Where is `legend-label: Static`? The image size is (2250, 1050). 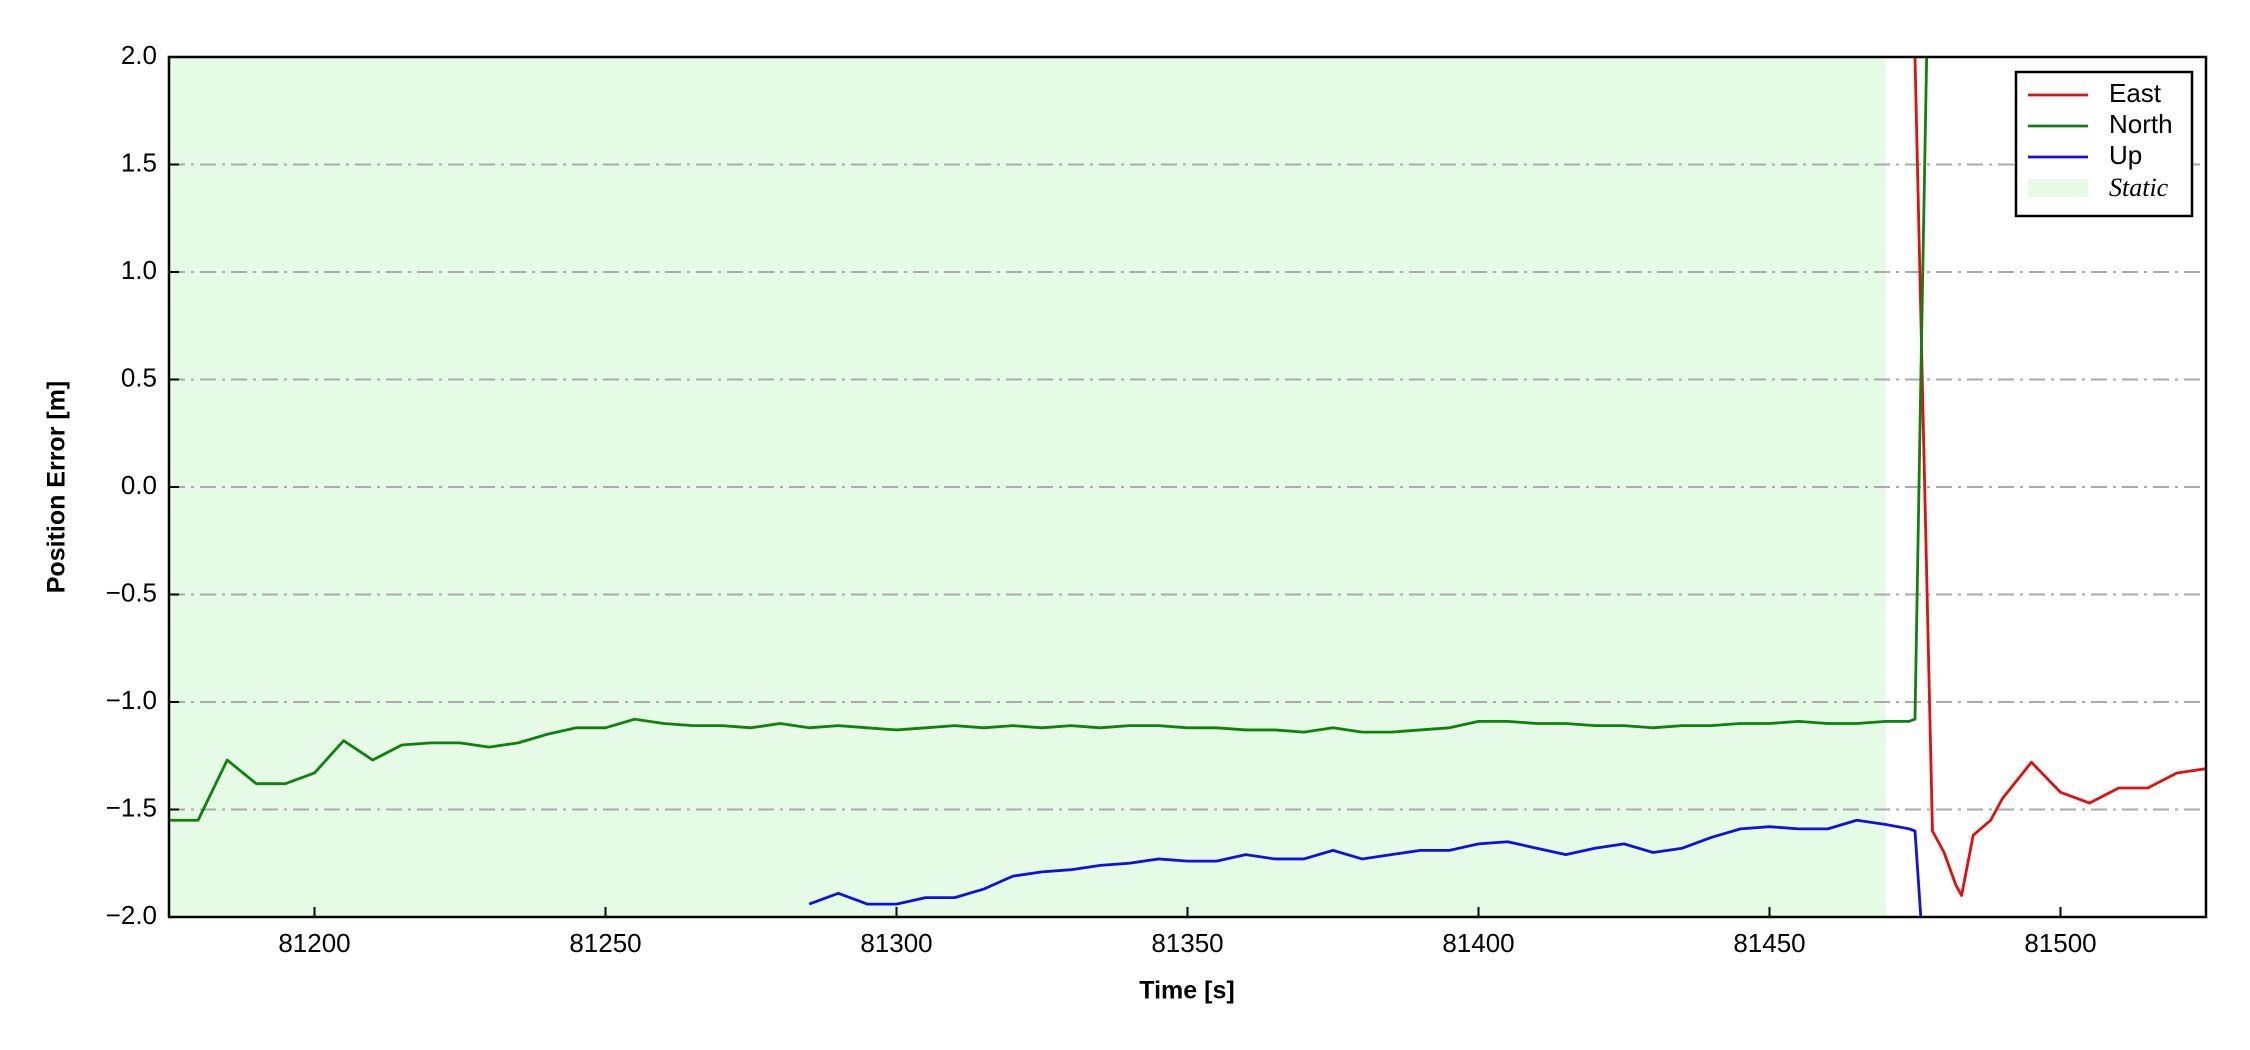 legend-label: Static is located at coordinates (2139, 187).